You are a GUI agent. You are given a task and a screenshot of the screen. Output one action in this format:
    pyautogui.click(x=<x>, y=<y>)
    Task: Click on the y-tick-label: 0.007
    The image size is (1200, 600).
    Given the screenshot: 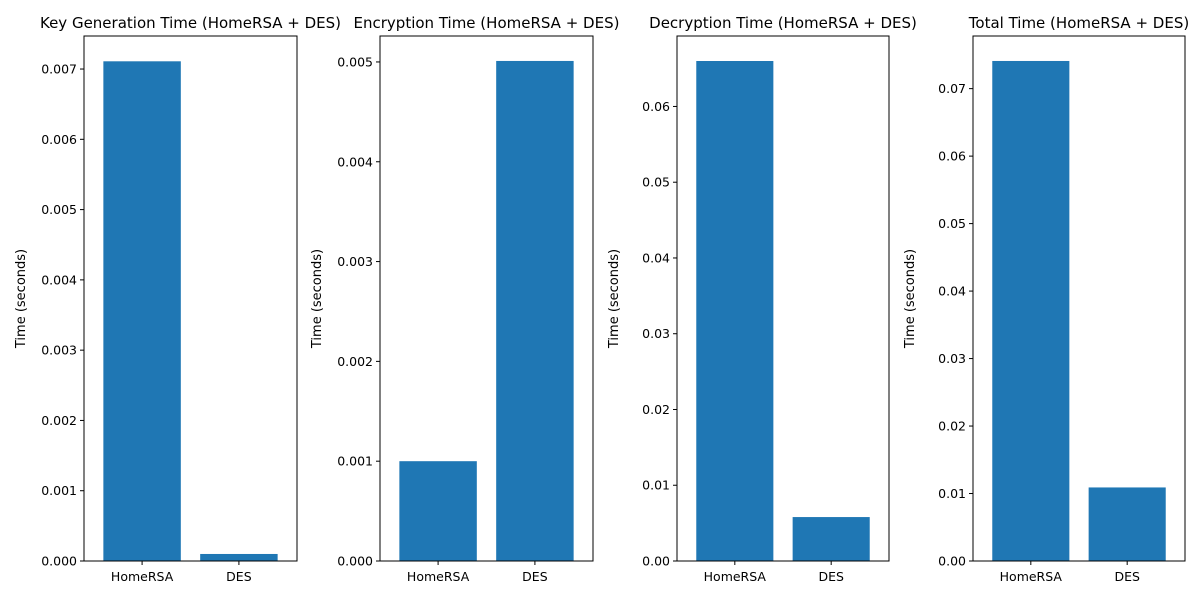 What is the action you would take?
    pyautogui.click(x=59, y=69)
    